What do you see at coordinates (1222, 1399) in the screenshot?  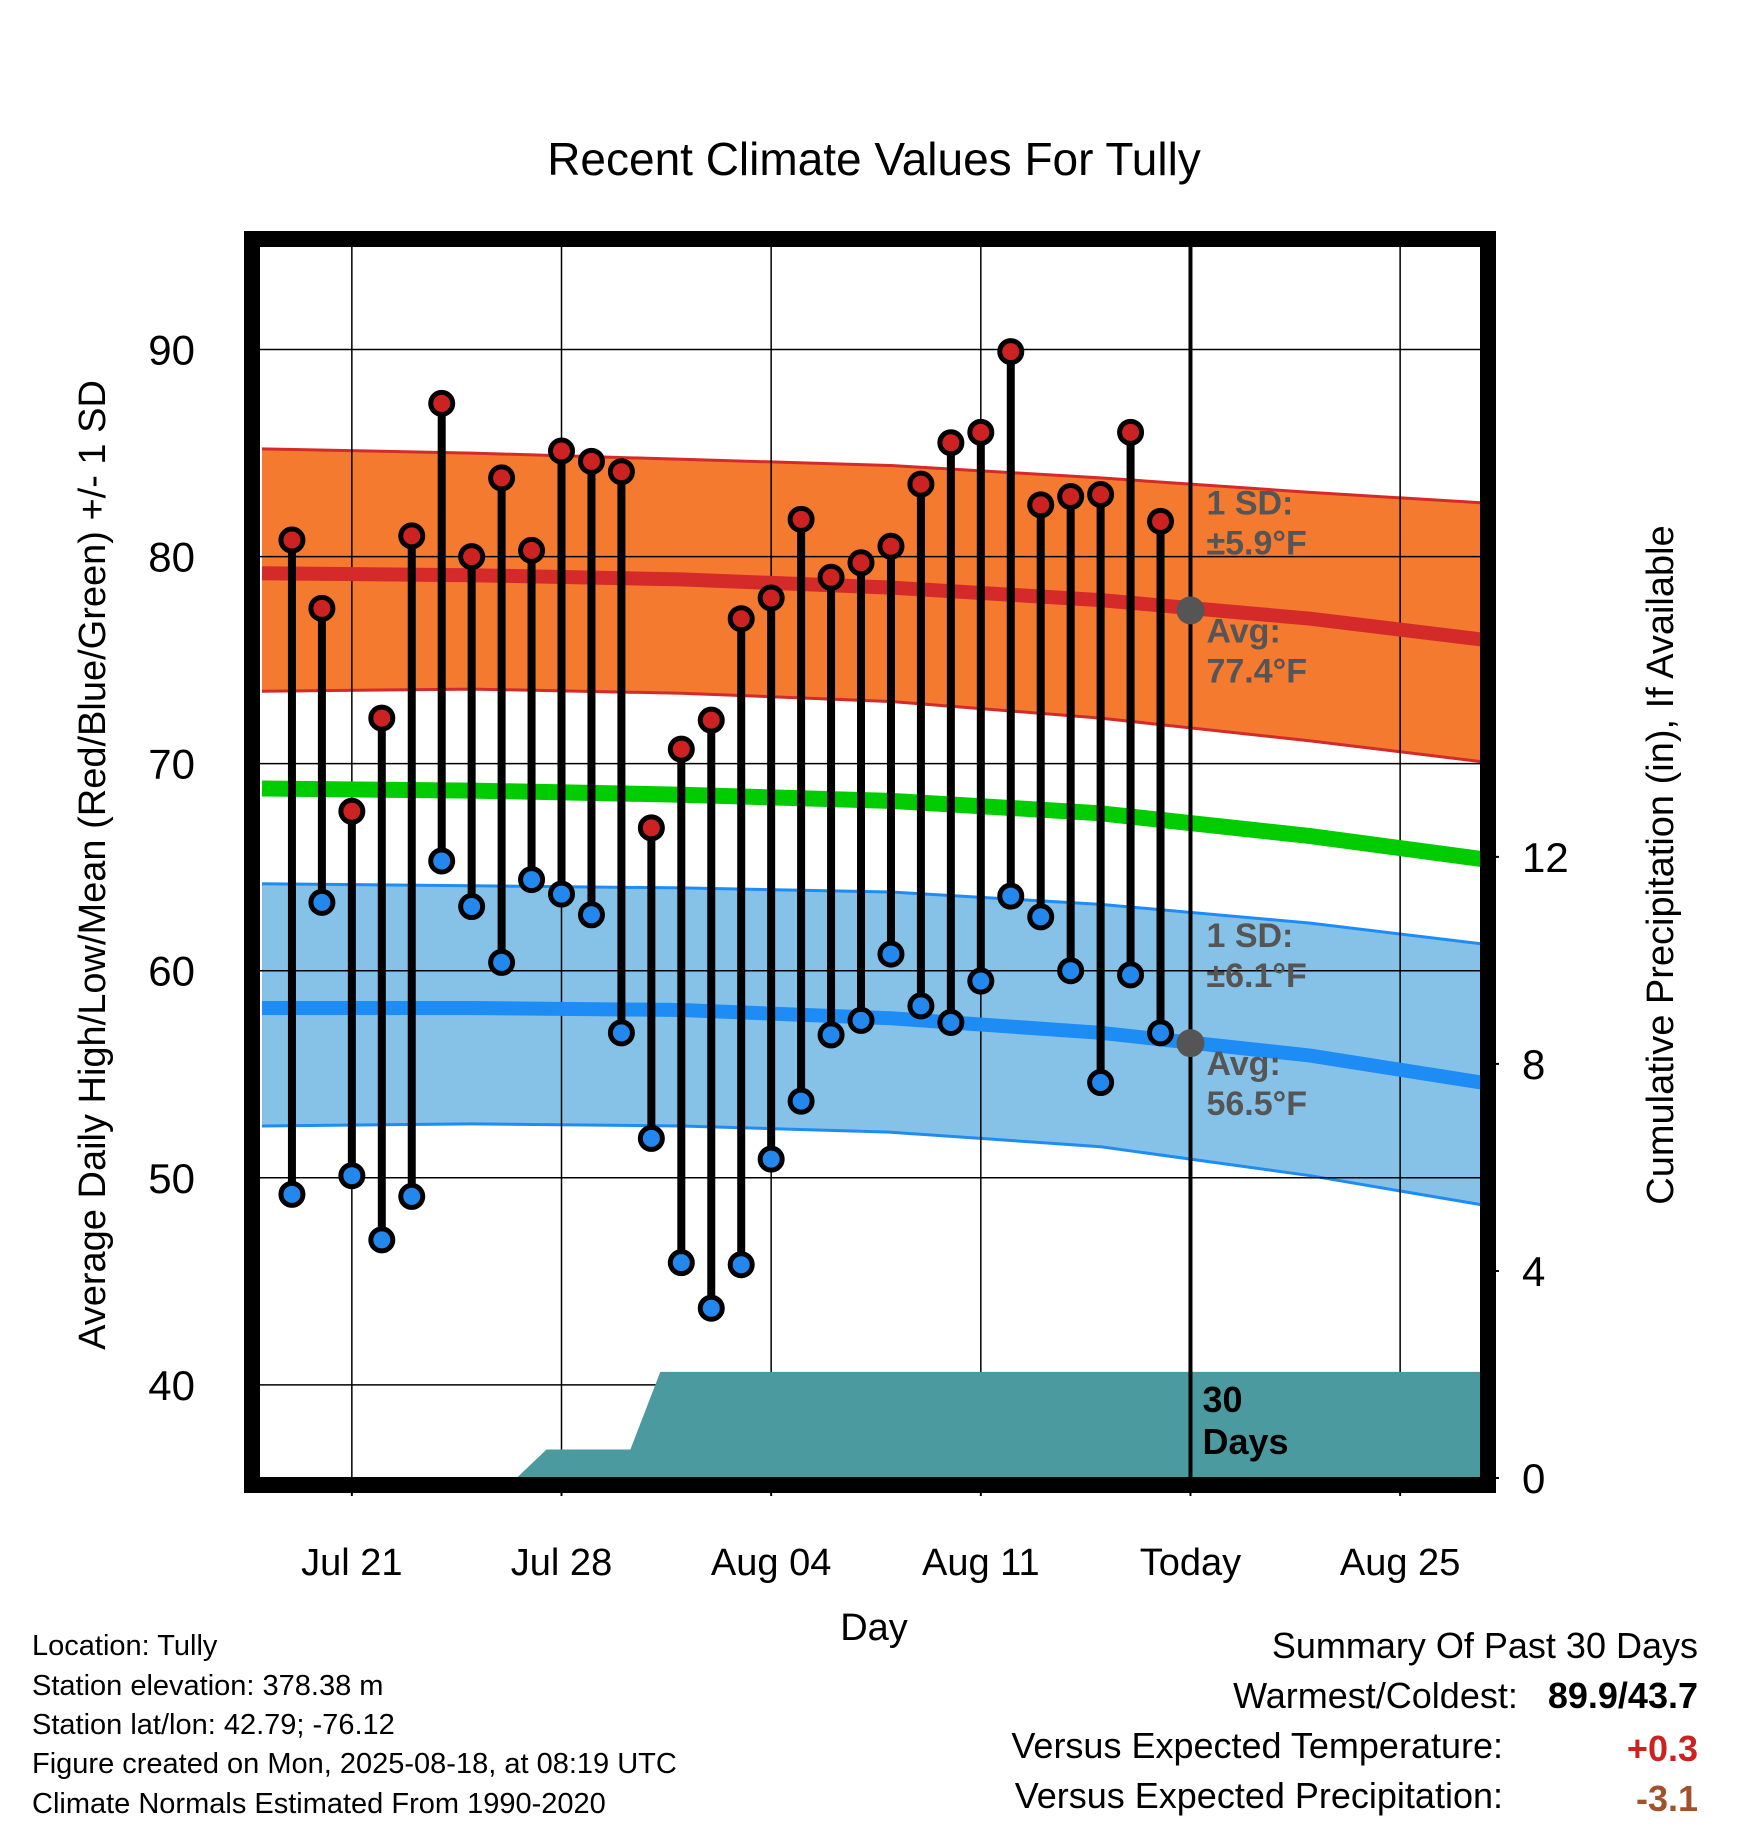 I see `today-days-label: 30` at bounding box center [1222, 1399].